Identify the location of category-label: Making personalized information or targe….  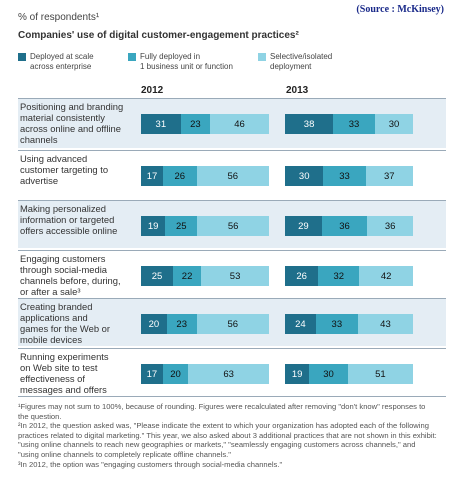
(69, 219).